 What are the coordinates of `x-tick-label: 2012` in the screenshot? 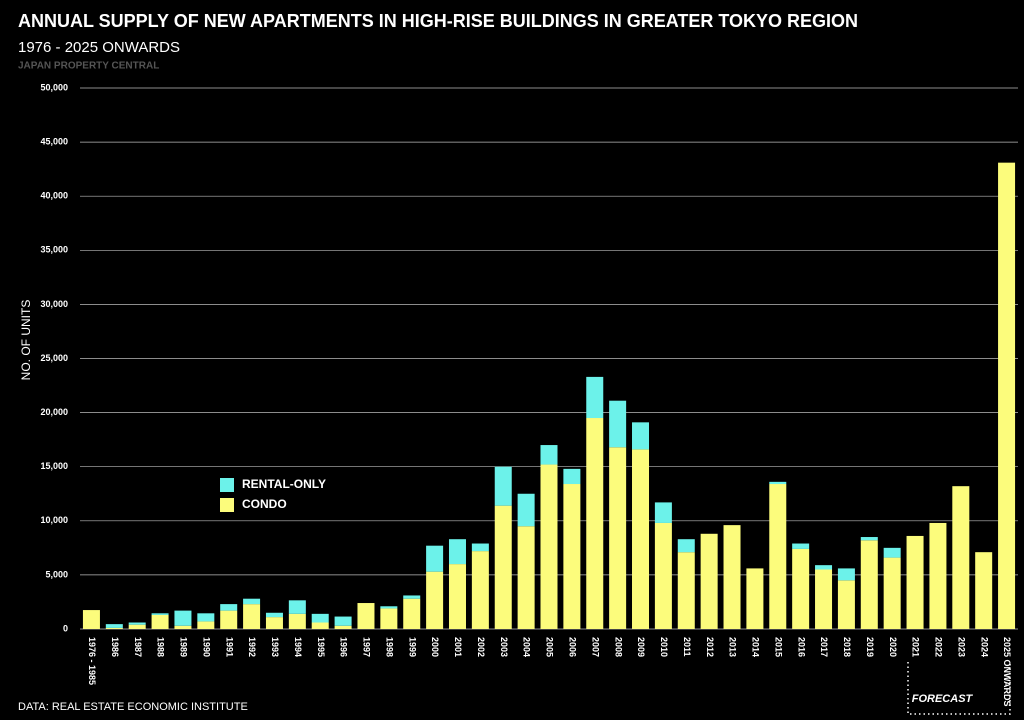 It's located at (710, 647).